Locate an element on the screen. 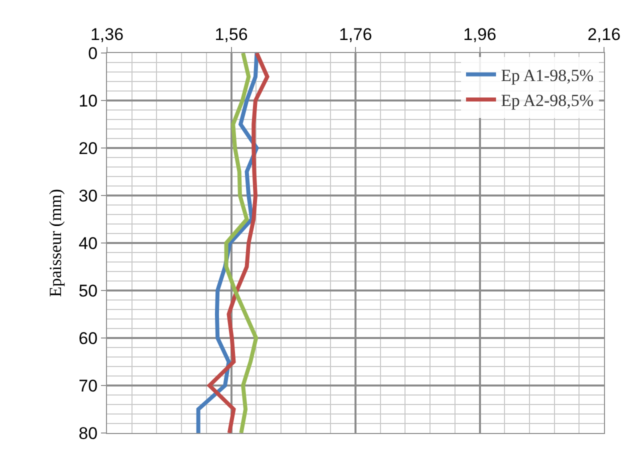  y-tick-label: 80 is located at coordinates (88, 433).